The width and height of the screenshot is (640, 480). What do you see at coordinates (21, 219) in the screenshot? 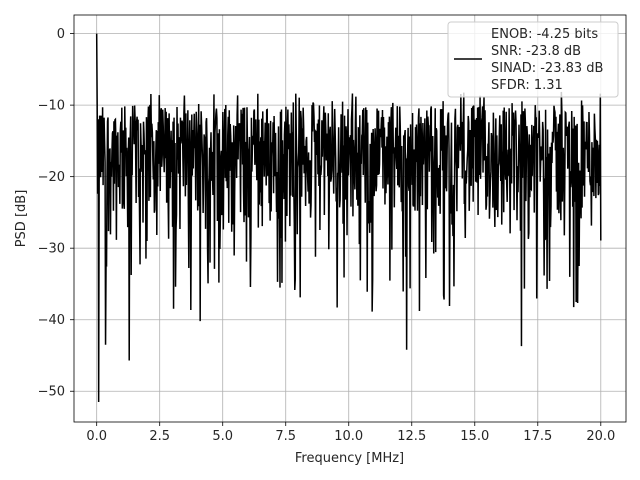
I see `y-axis-label: PSD [dB]` at bounding box center [21, 219].